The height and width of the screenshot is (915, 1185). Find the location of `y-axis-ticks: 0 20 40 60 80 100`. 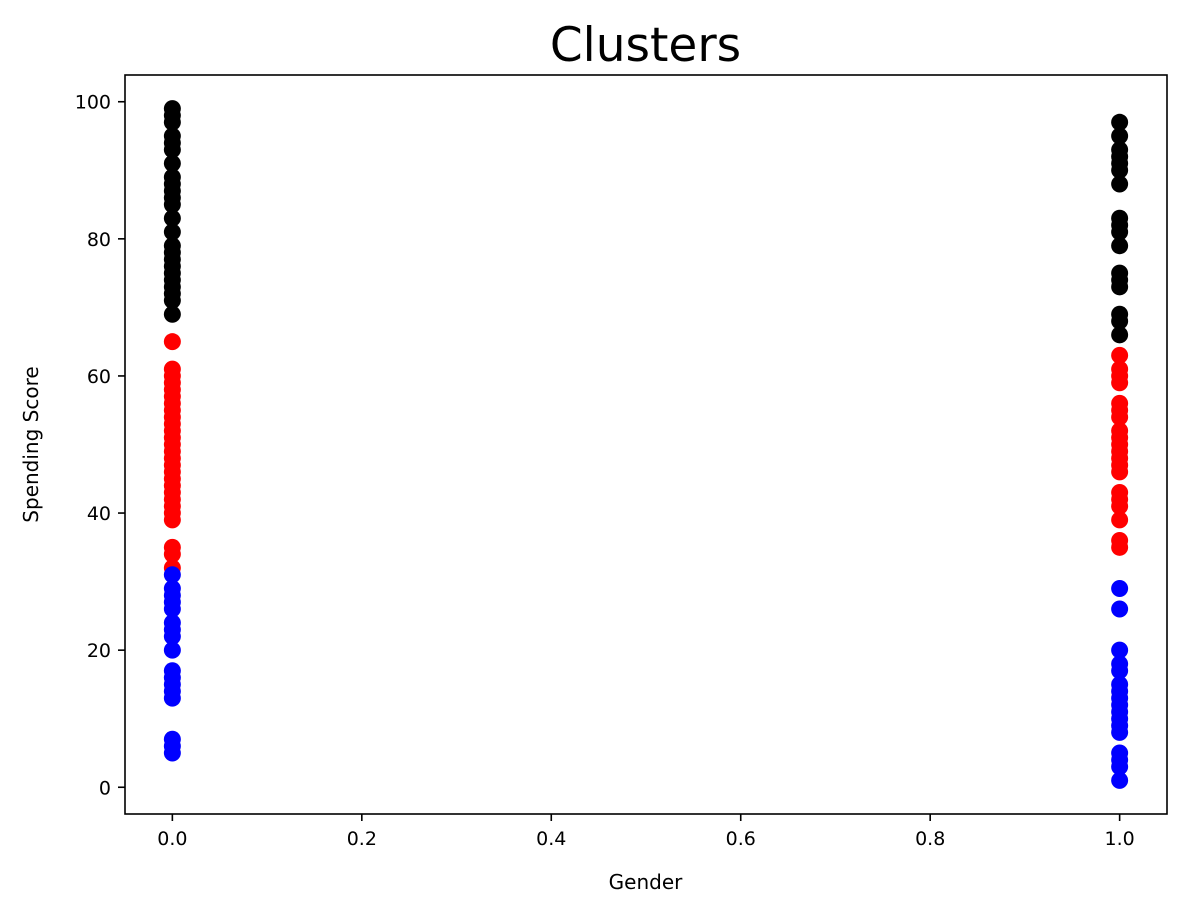

y-axis-ticks: 0 20 40 60 80 100 is located at coordinates (100, 445).